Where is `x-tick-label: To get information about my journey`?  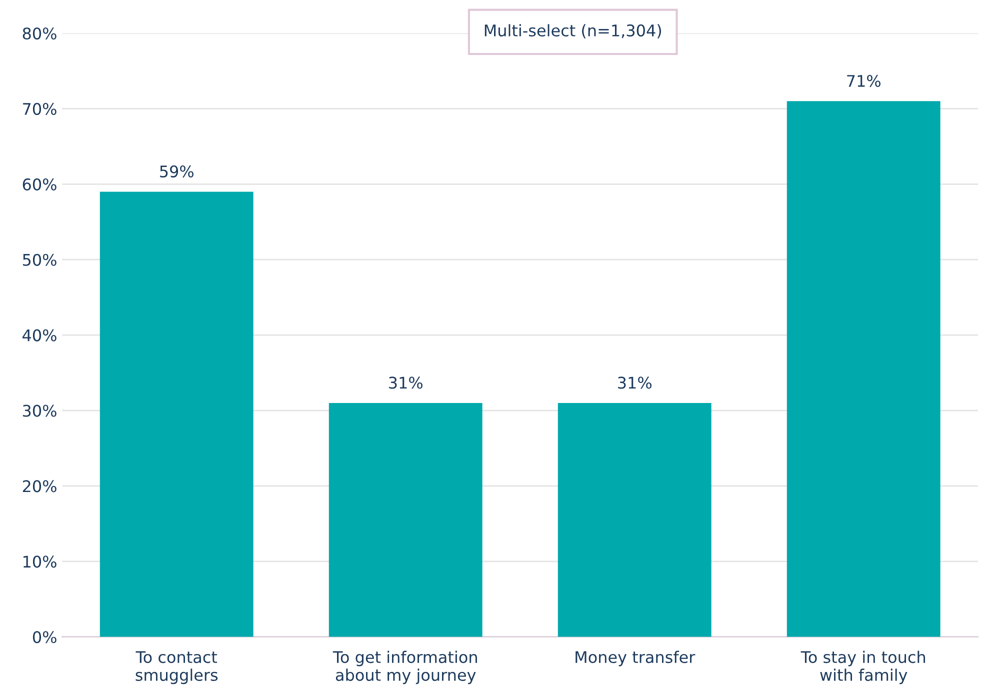
x-tick-label: To get information about my journey is located at coordinates (404, 667).